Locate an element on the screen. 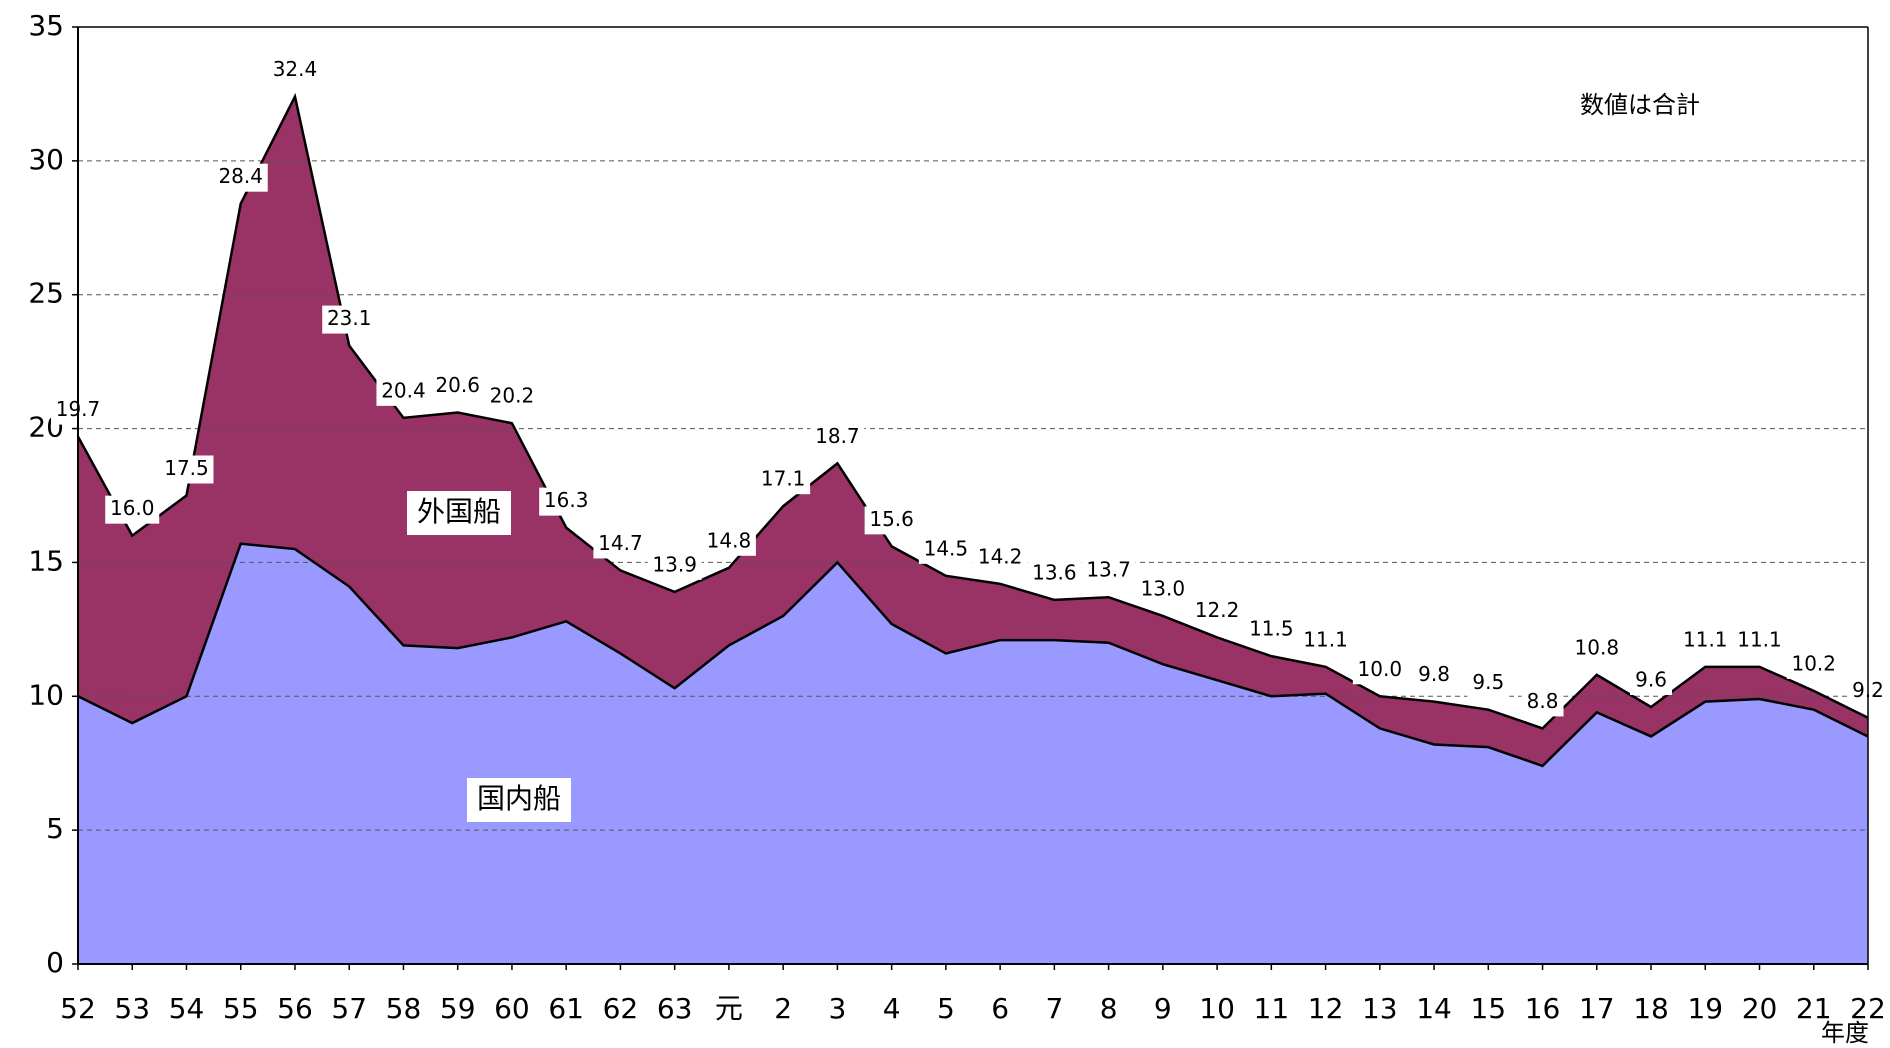 This screenshot has height=1048, width=1890. x-tick-label: 61 is located at coordinates (566, 1008).